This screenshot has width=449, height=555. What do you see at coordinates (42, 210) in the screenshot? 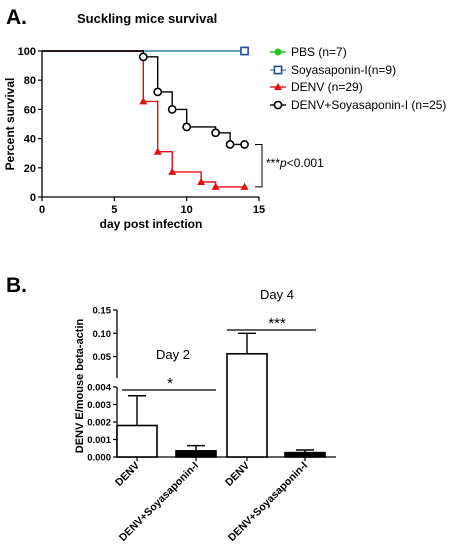
I see `x-tick-label: 0` at bounding box center [42, 210].